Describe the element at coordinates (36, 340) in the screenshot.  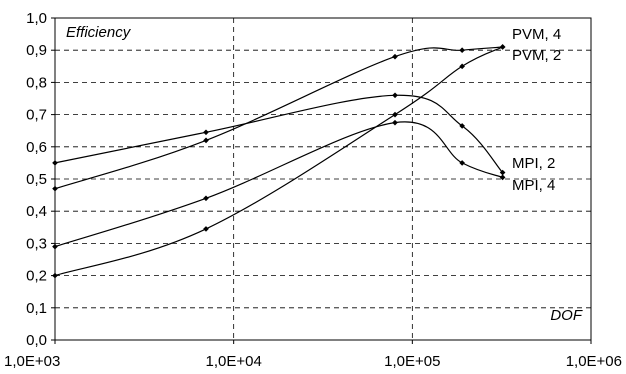
I see `y-tick-label: 0,0` at that location.